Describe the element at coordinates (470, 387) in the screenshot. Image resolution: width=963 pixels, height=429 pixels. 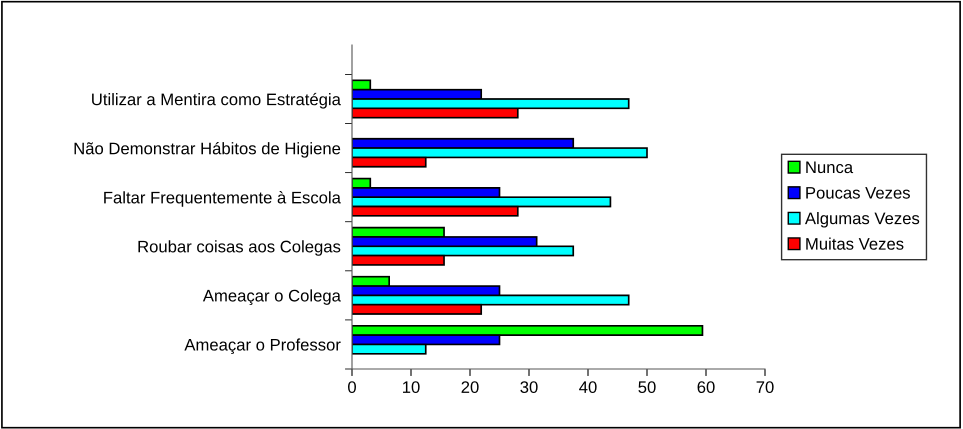
I see `x-tick-label: 20` at that location.